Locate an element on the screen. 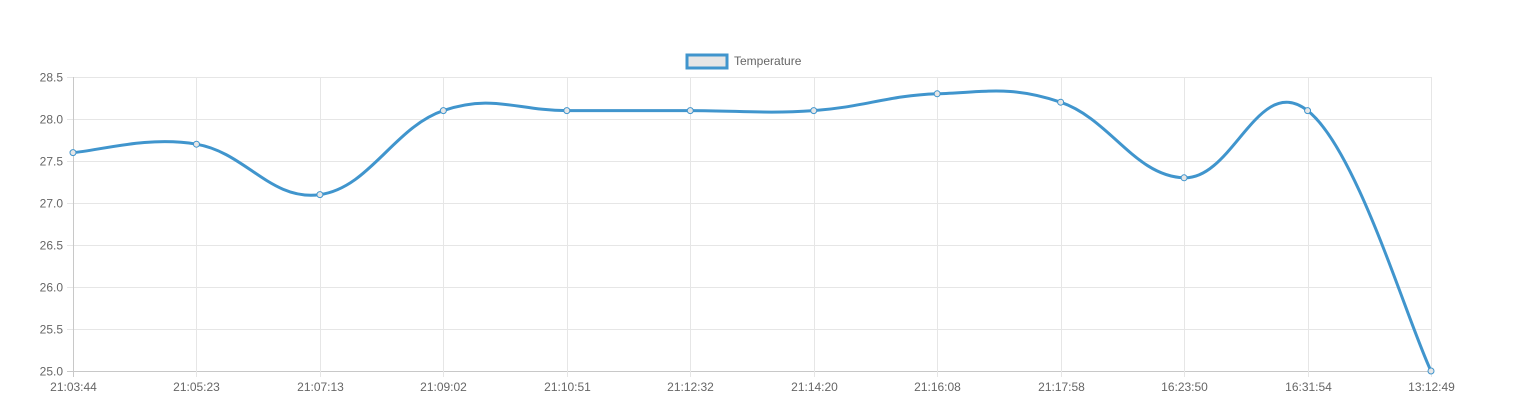 This screenshot has width=1524, height=407. legend: Temperature is located at coordinates (743, 61).